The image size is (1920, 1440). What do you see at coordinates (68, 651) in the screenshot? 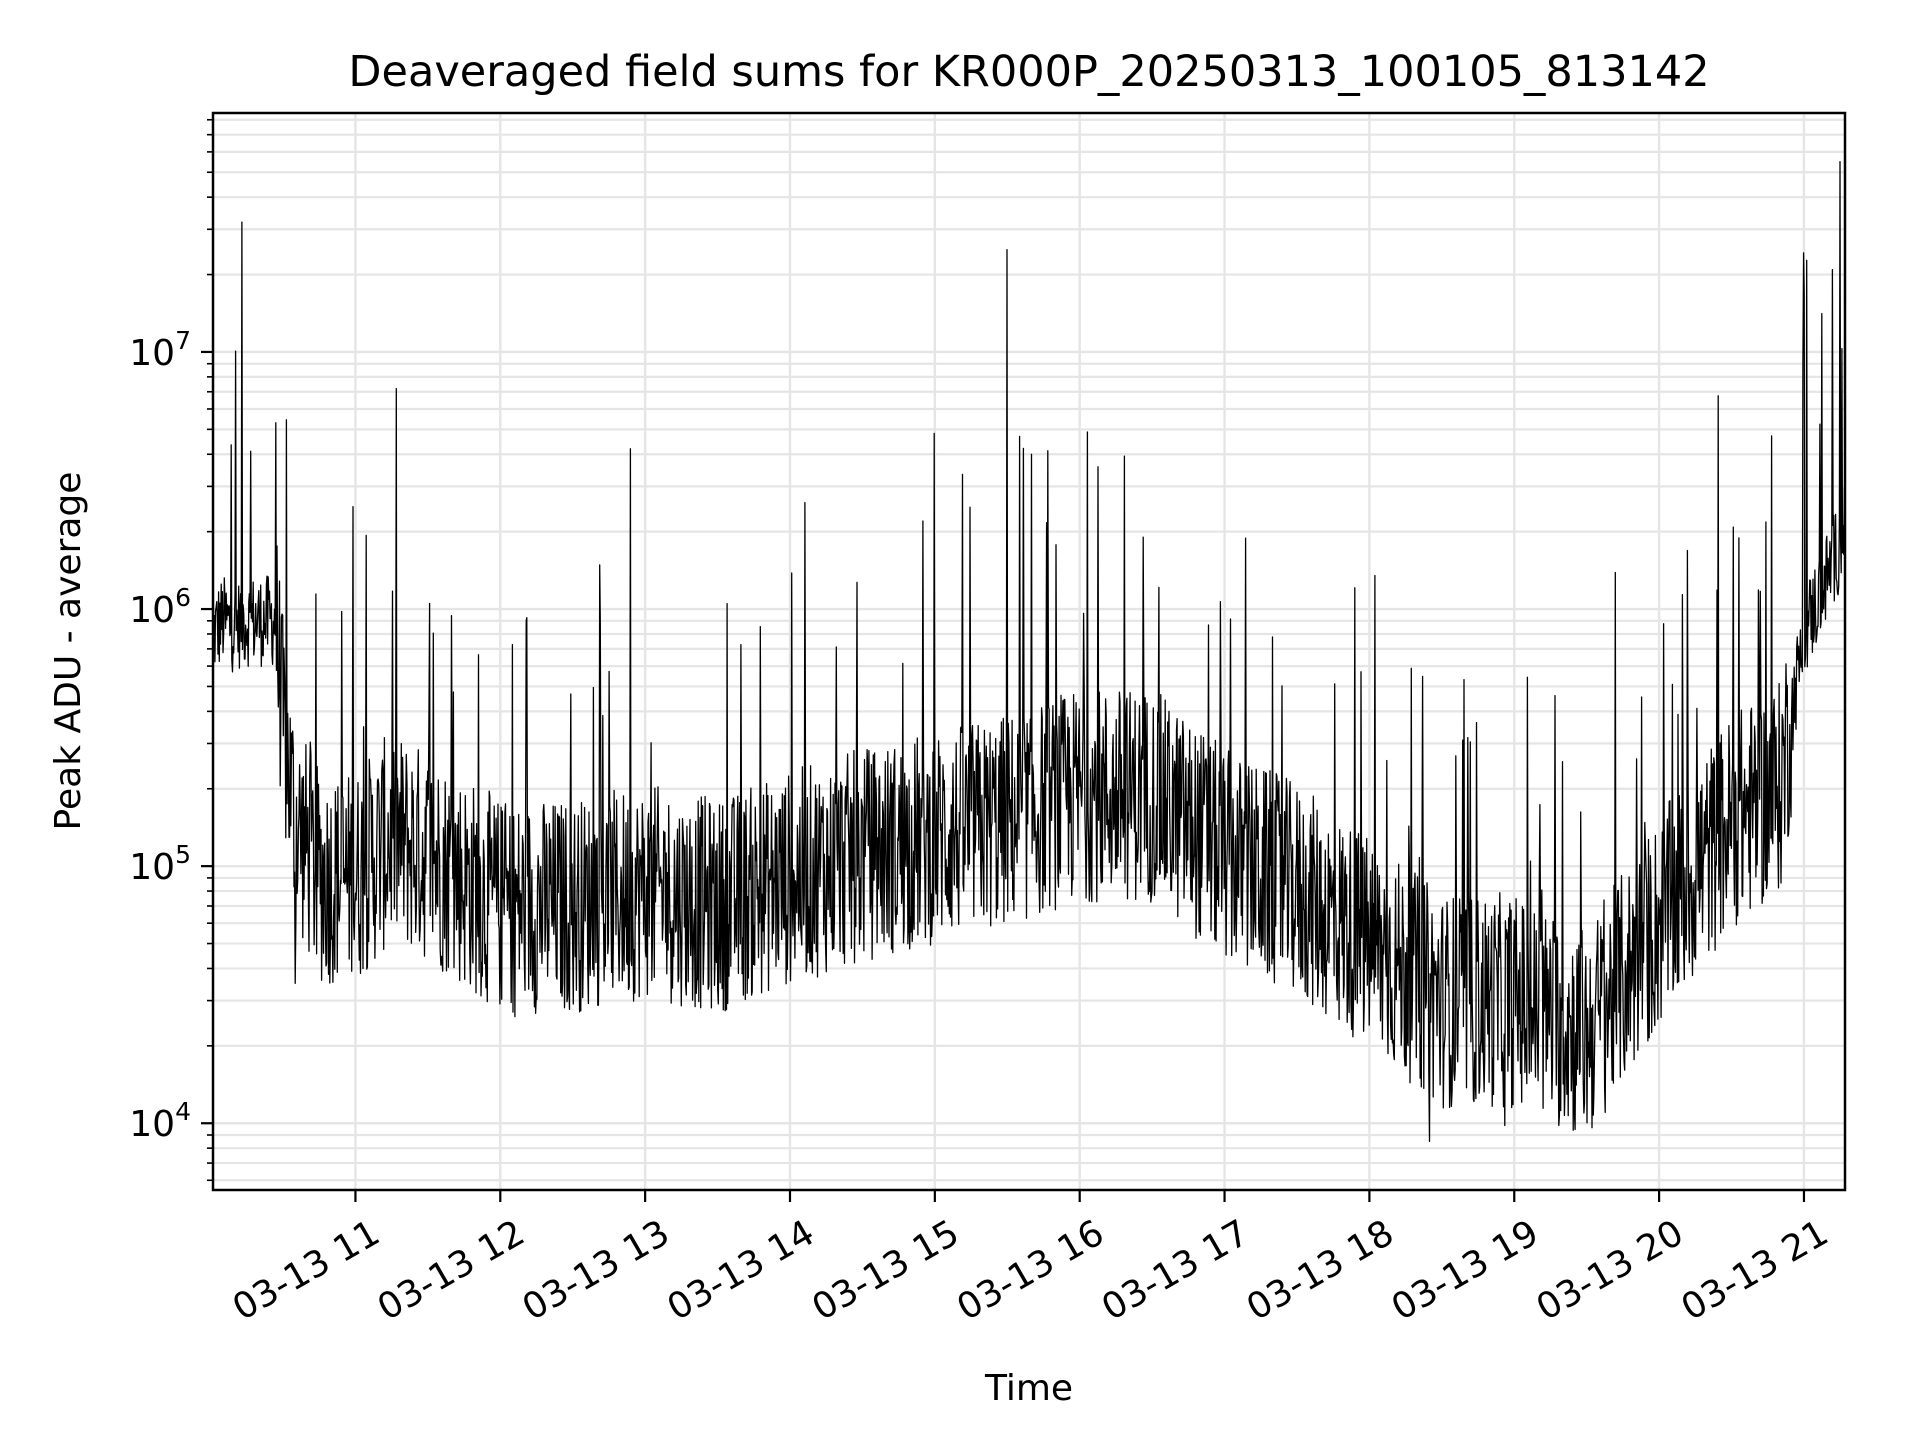
I see `y-axis-label: Peak ADU - average` at bounding box center [68, 651].